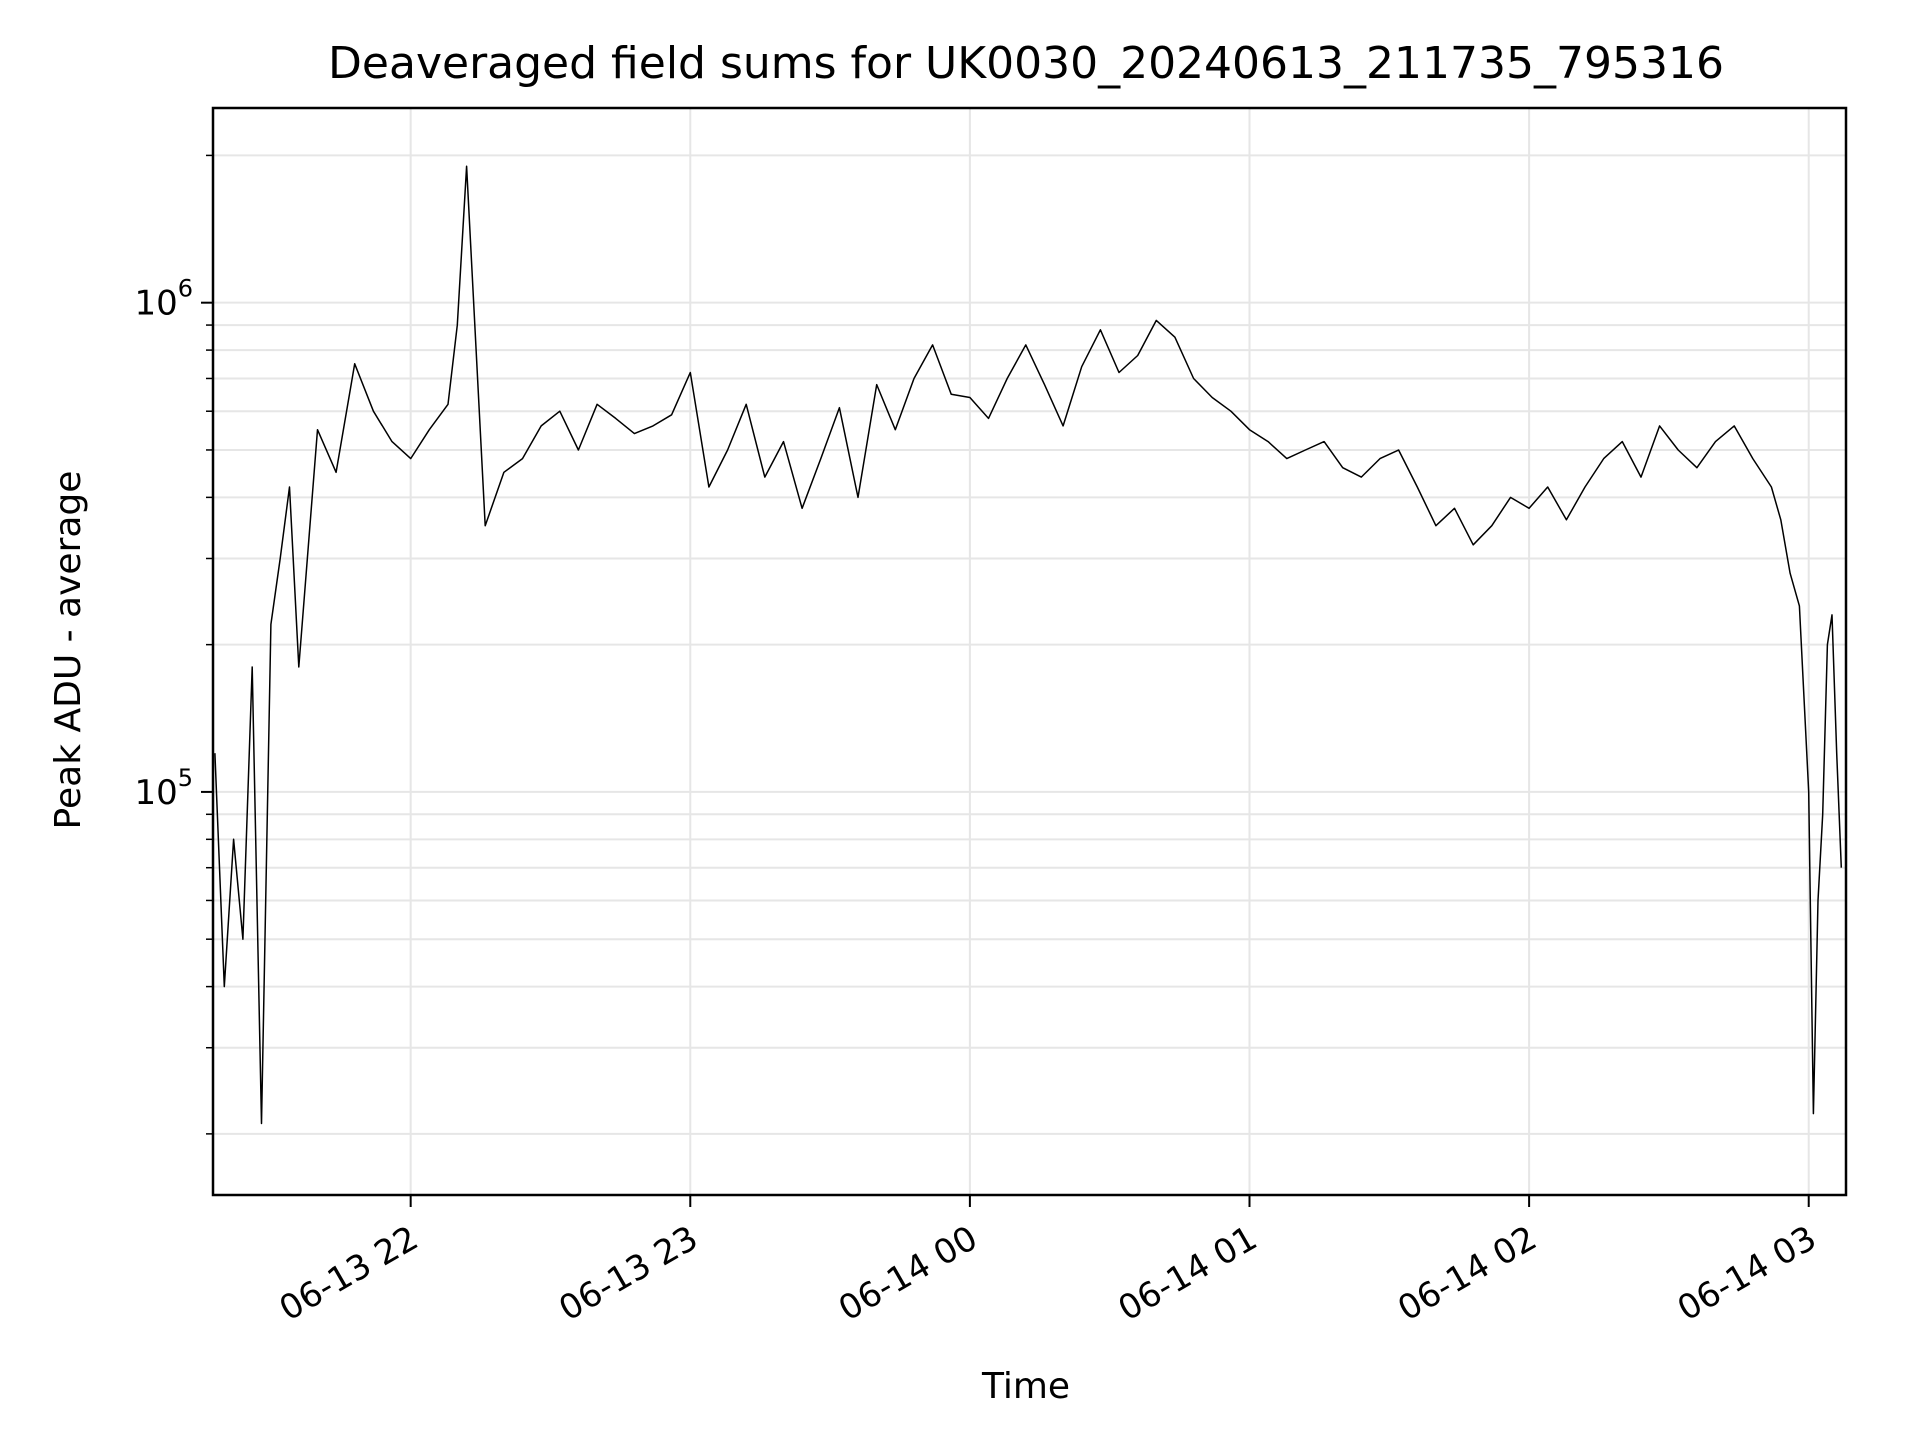 This screenshot has width=1920, height=1440. What do you see at coordinates (1025, 1386) in the screenshot?
I see `x-axis-title: Time` at bounding box center [1025, 1386].